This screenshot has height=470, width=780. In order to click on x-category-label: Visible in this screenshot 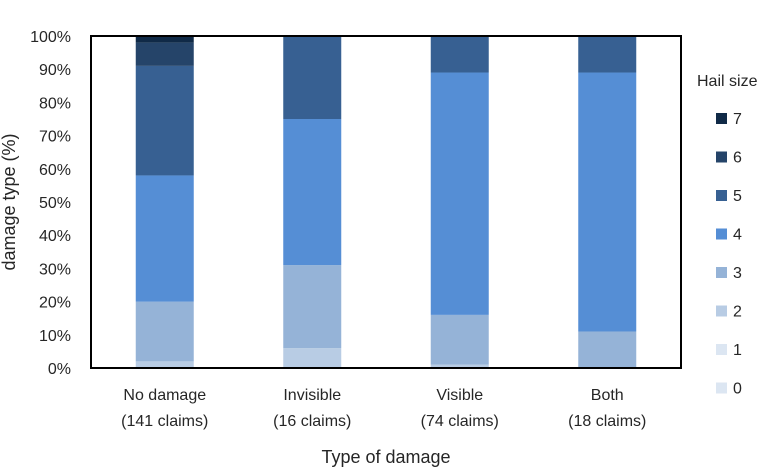, I will do `click(459, 395)`.